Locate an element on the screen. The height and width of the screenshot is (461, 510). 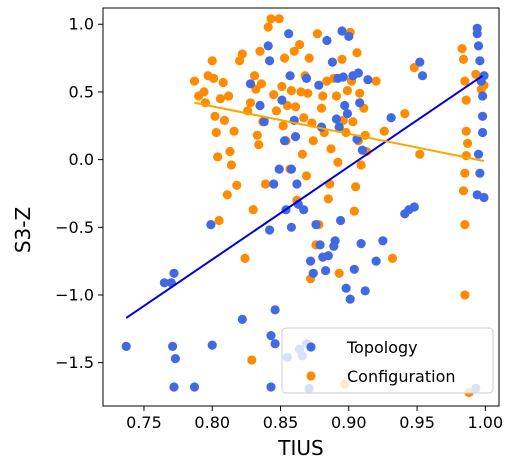
x-axis-label: TIUS is located at coordinates (300, 448).